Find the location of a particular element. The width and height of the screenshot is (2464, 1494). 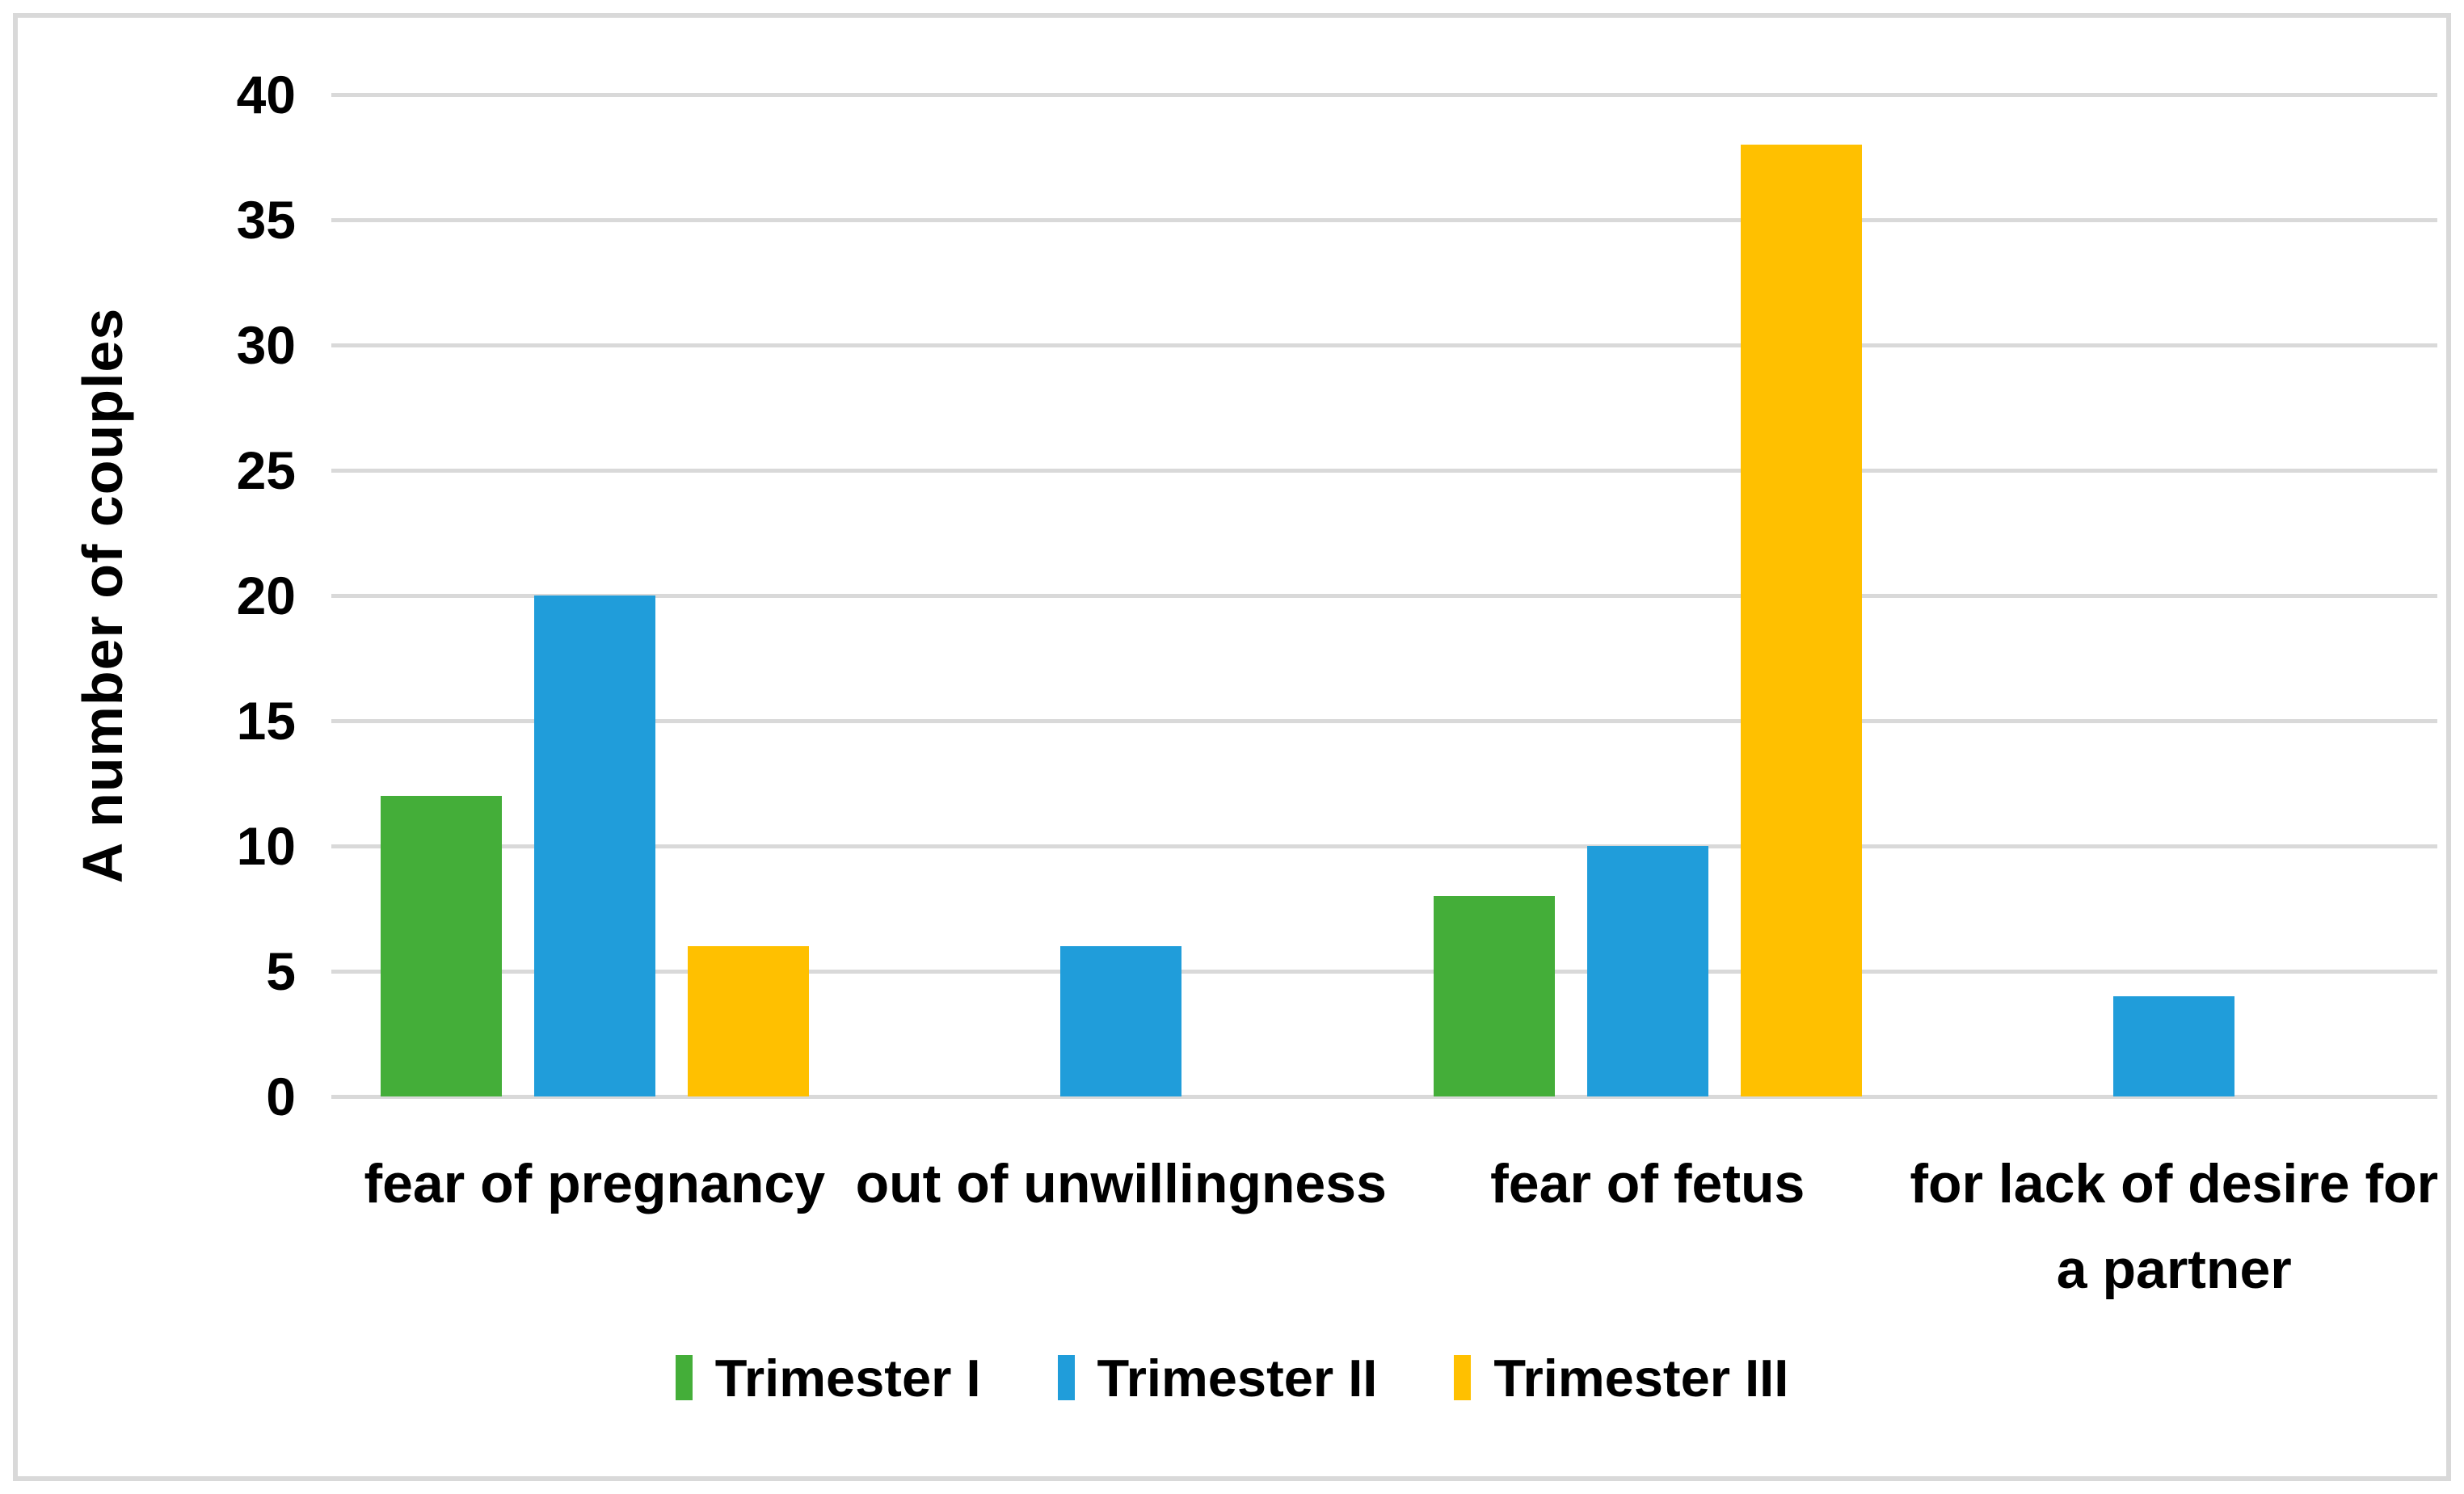

legend-swatch-trimester-i is located at coordinates (684, 1377).